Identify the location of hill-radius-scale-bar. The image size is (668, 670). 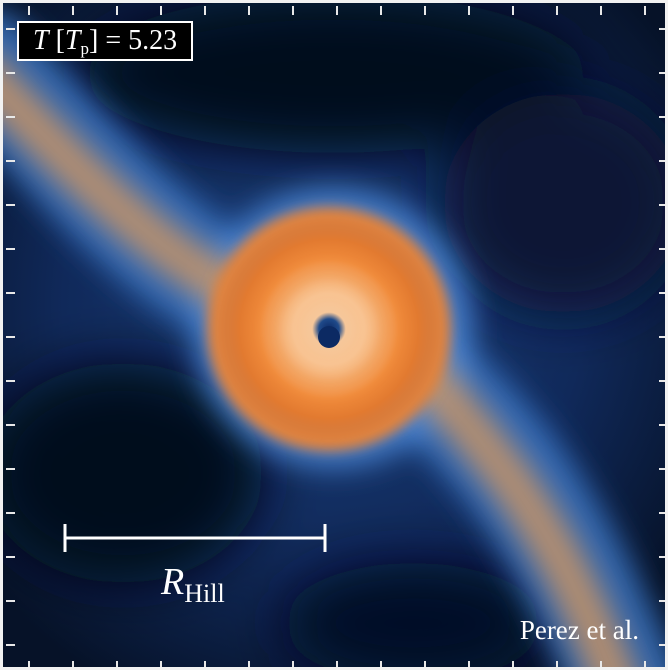
(195, 538).